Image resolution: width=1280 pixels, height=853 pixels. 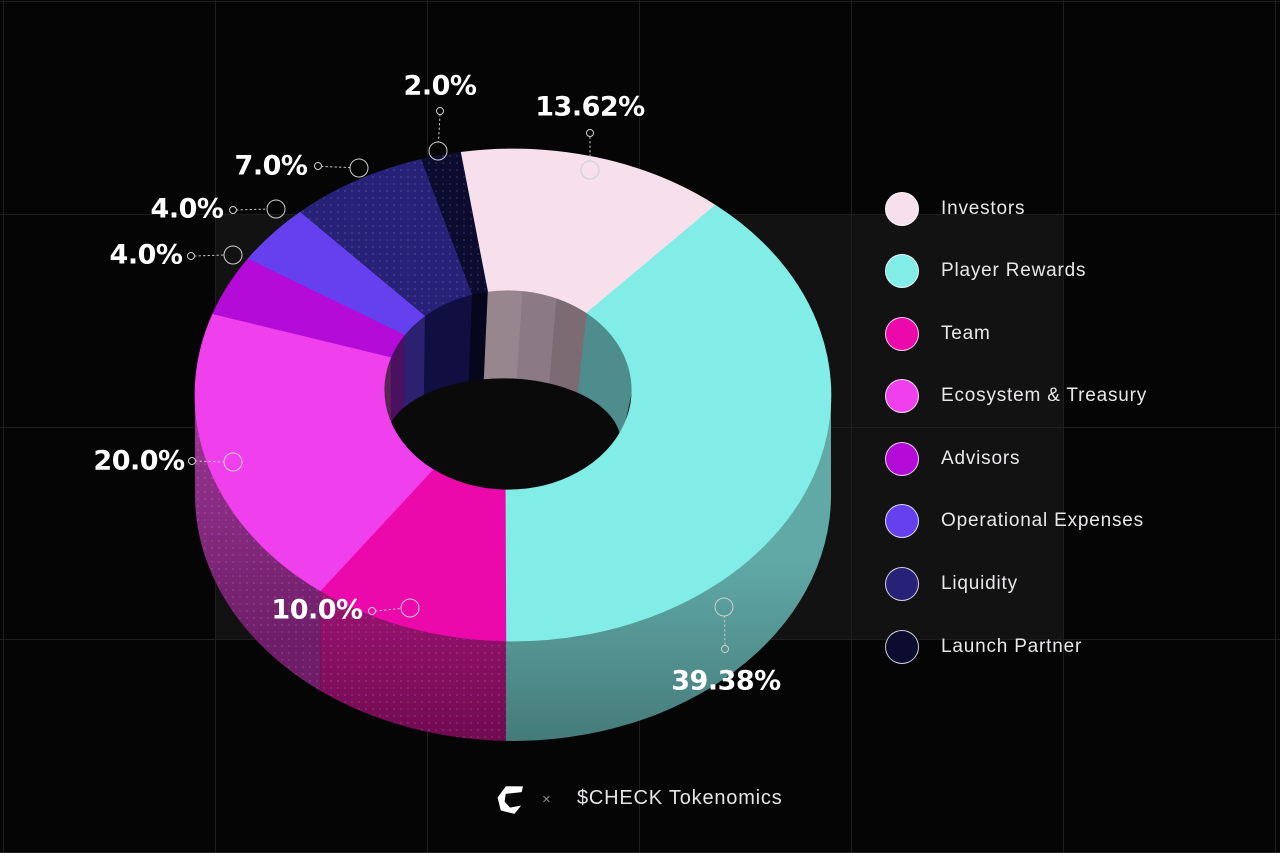 I want to click on legend-item-ecosystem-treasury: Ecosystem & Treasury, so click(x=1016, y=396).